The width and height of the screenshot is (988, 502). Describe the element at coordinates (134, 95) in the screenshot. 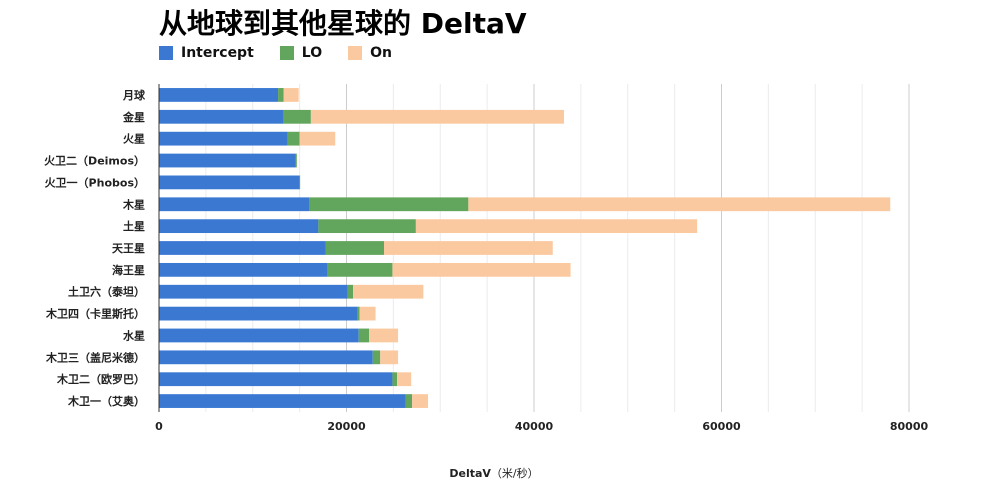

I see `category-label: 月球` at that location.